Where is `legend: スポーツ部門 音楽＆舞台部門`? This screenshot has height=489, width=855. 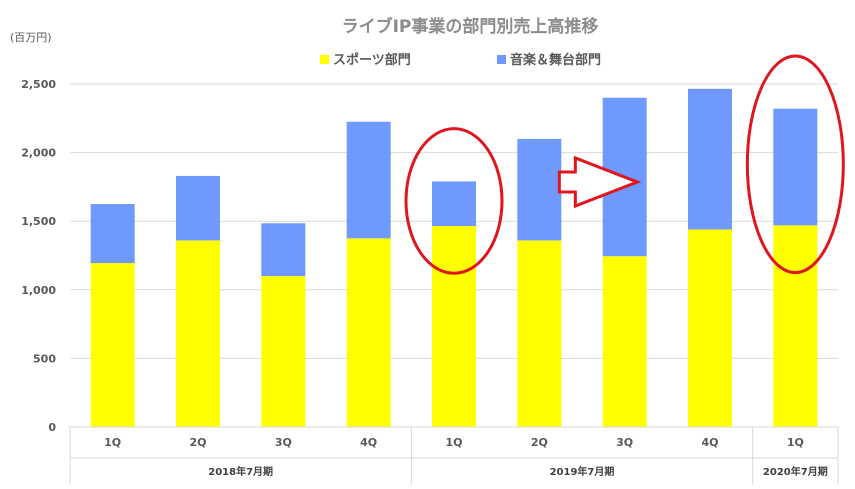
legend: スポーツ部門 音楽＆舞台部門 is located at coordinates (460, 60).